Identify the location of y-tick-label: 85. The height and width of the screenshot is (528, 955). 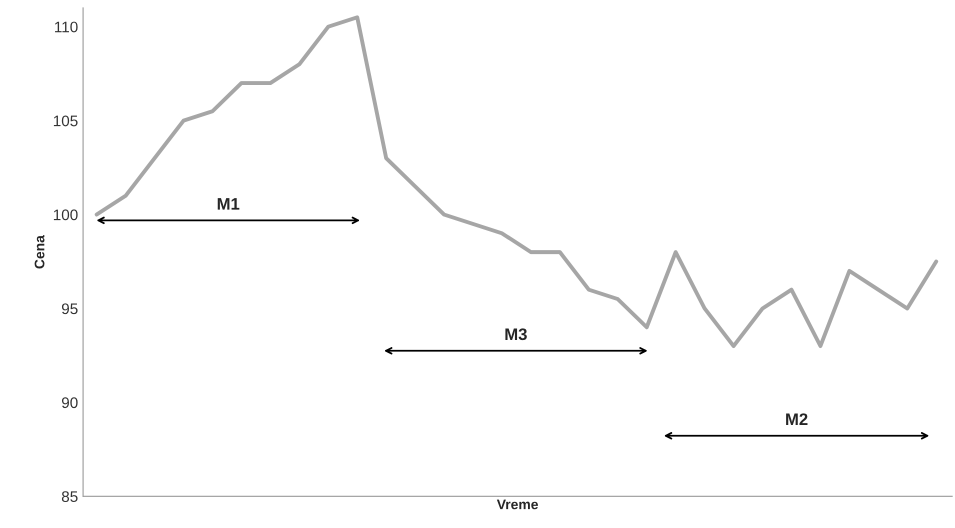
(70, 496).